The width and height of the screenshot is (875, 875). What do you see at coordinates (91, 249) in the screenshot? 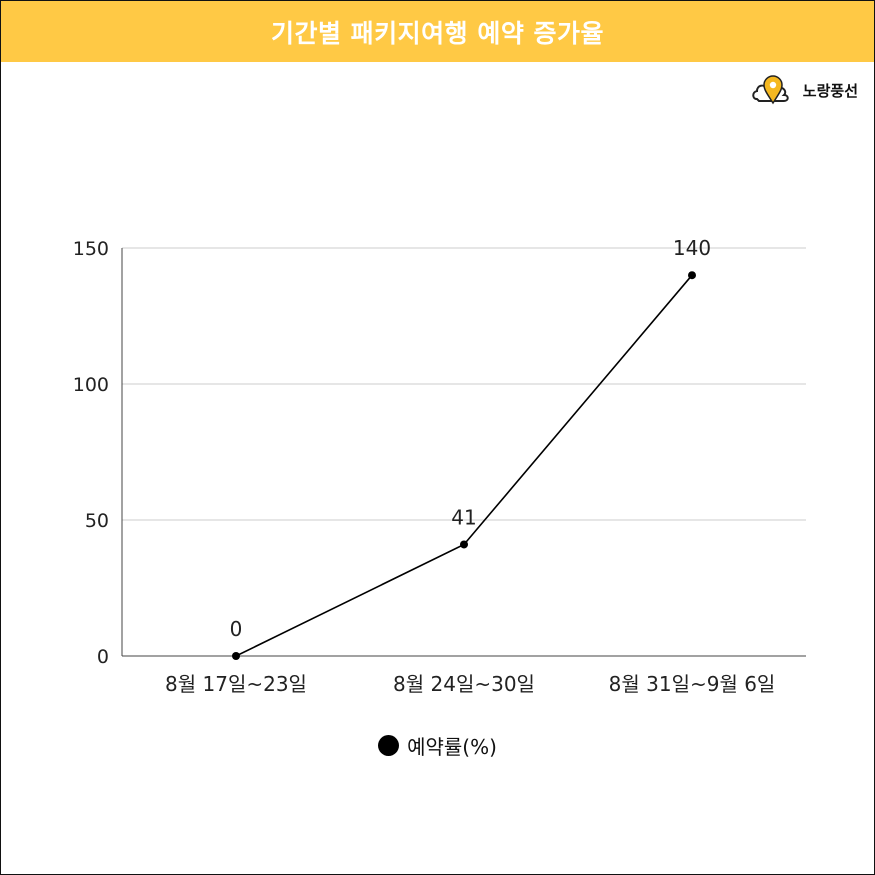
I see `y-tick-label: 150` at bounding box center [91, 249].